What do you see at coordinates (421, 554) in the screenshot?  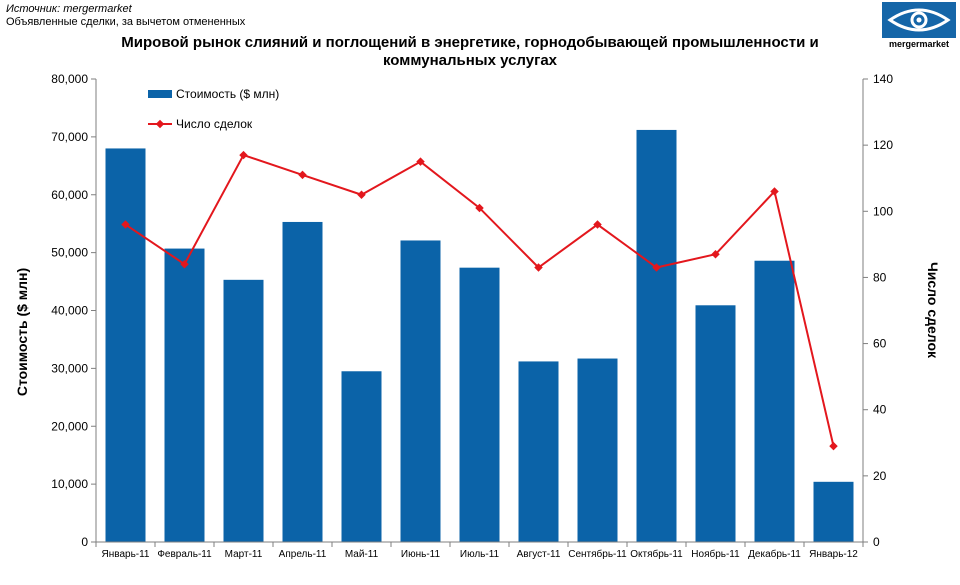 I see `x-tick-label: Июнь-11` at bounding box center [421, 554].